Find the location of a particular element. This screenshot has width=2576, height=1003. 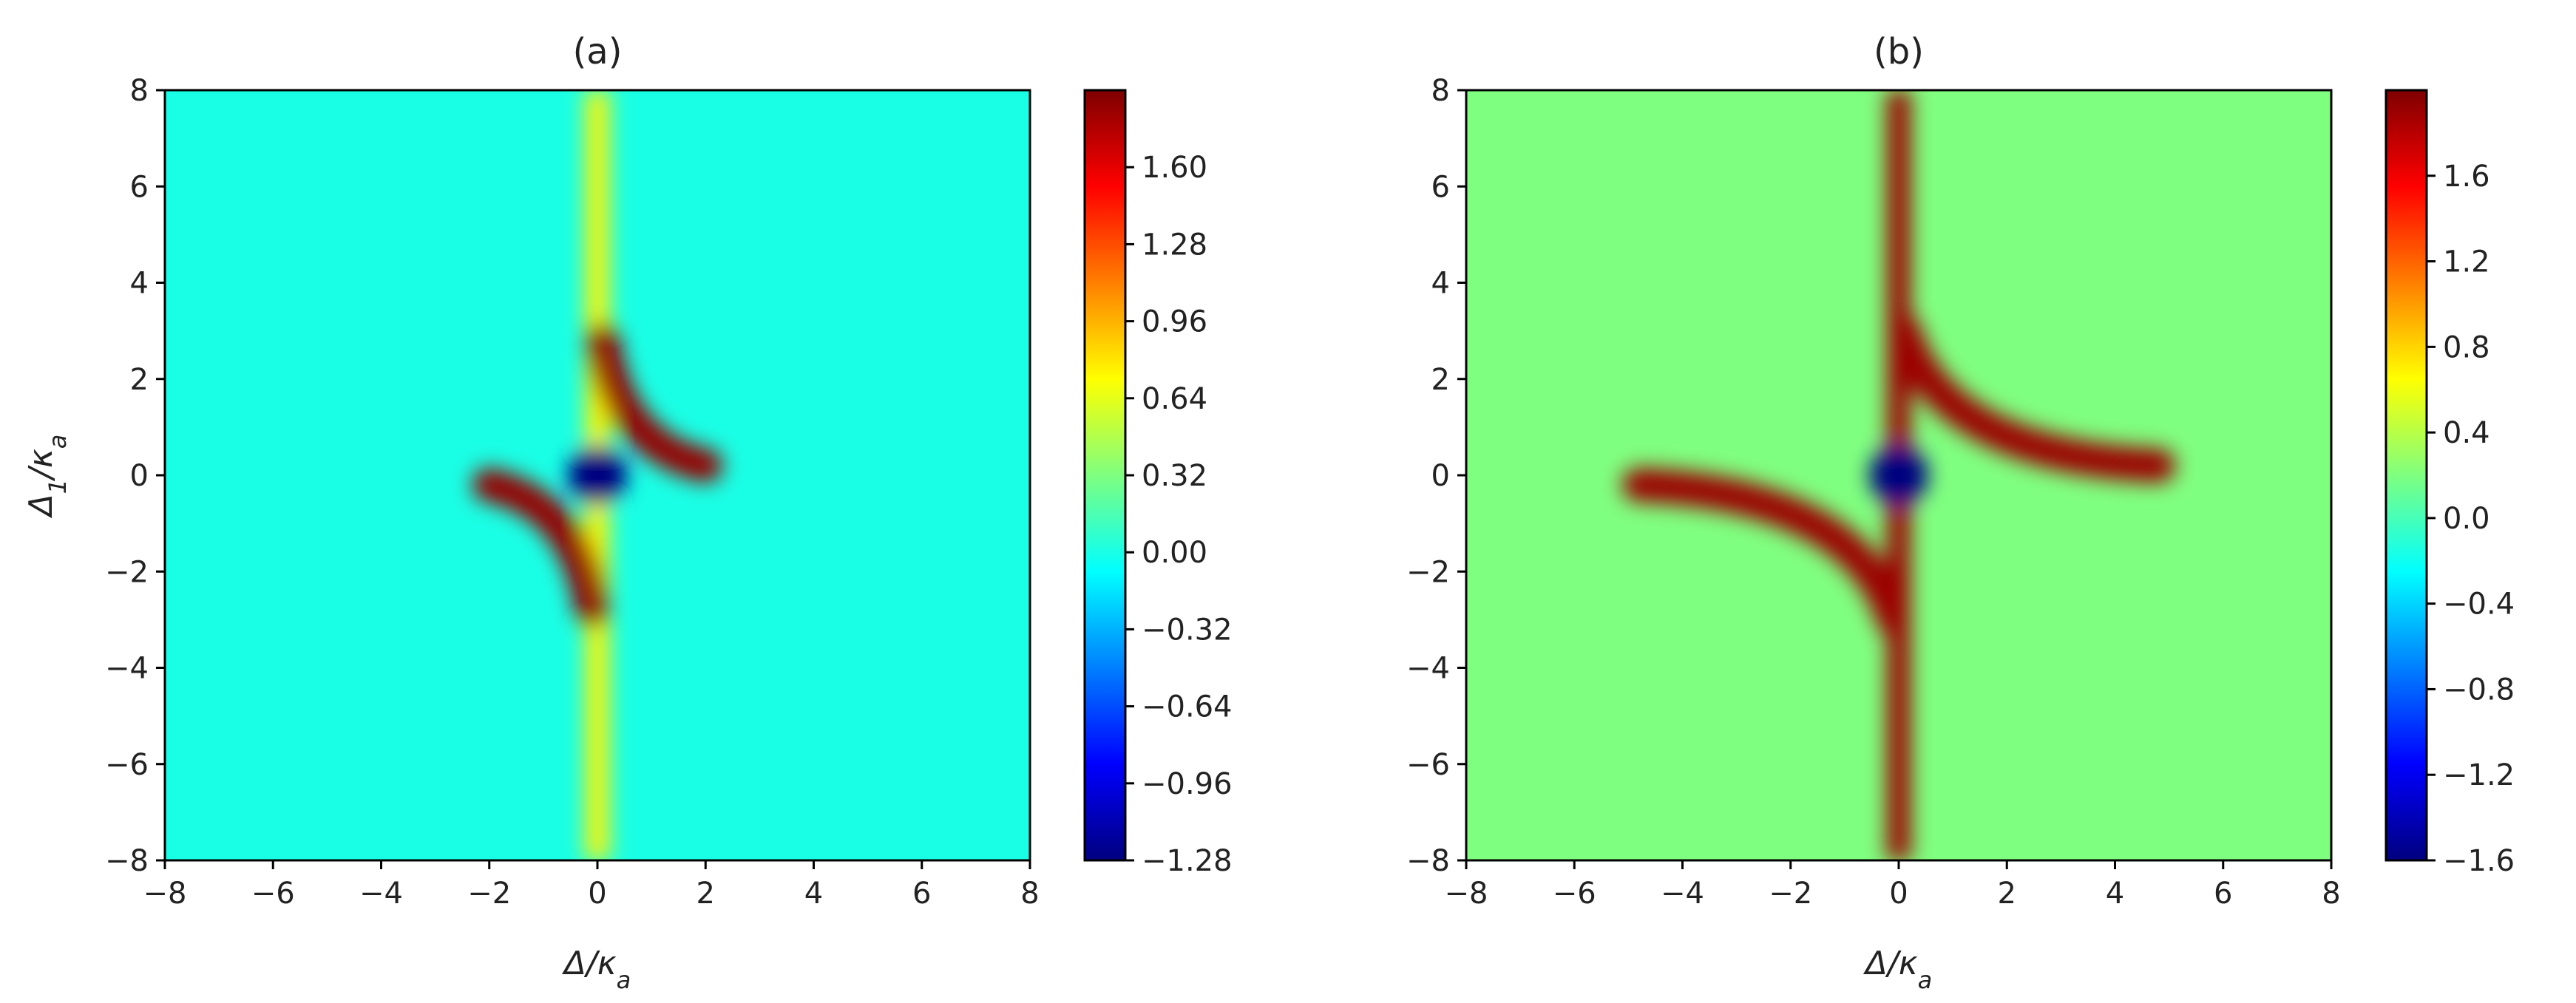

colorbar-tick-label: 0.4 is located at coordinates (2466, 433).